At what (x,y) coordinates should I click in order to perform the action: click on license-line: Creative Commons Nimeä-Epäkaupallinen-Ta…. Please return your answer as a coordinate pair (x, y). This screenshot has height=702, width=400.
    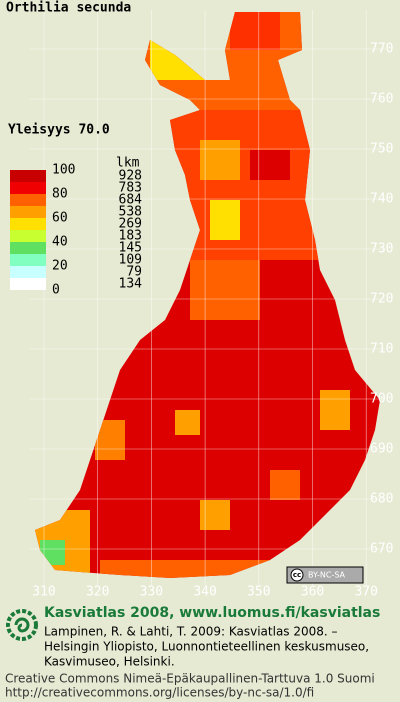
    Looking at the image, I should click on (190, 679).